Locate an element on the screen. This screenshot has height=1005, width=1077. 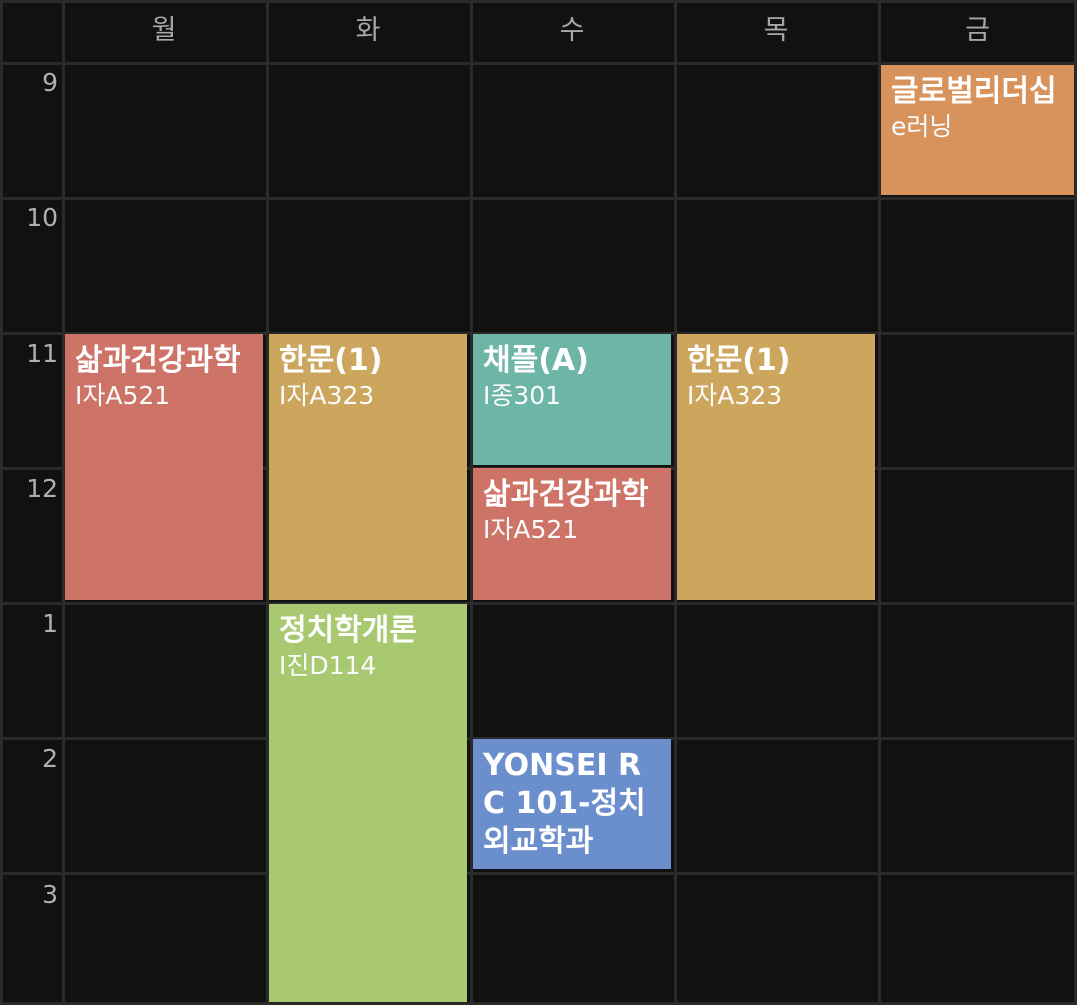
day-header-thu is located at coordinates (776, 31).